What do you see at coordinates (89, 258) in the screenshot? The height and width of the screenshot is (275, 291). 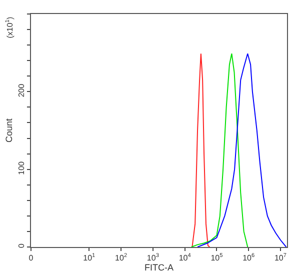 I see `x-tick-label: 10$^{1}$` at bounding box center [89, 258].